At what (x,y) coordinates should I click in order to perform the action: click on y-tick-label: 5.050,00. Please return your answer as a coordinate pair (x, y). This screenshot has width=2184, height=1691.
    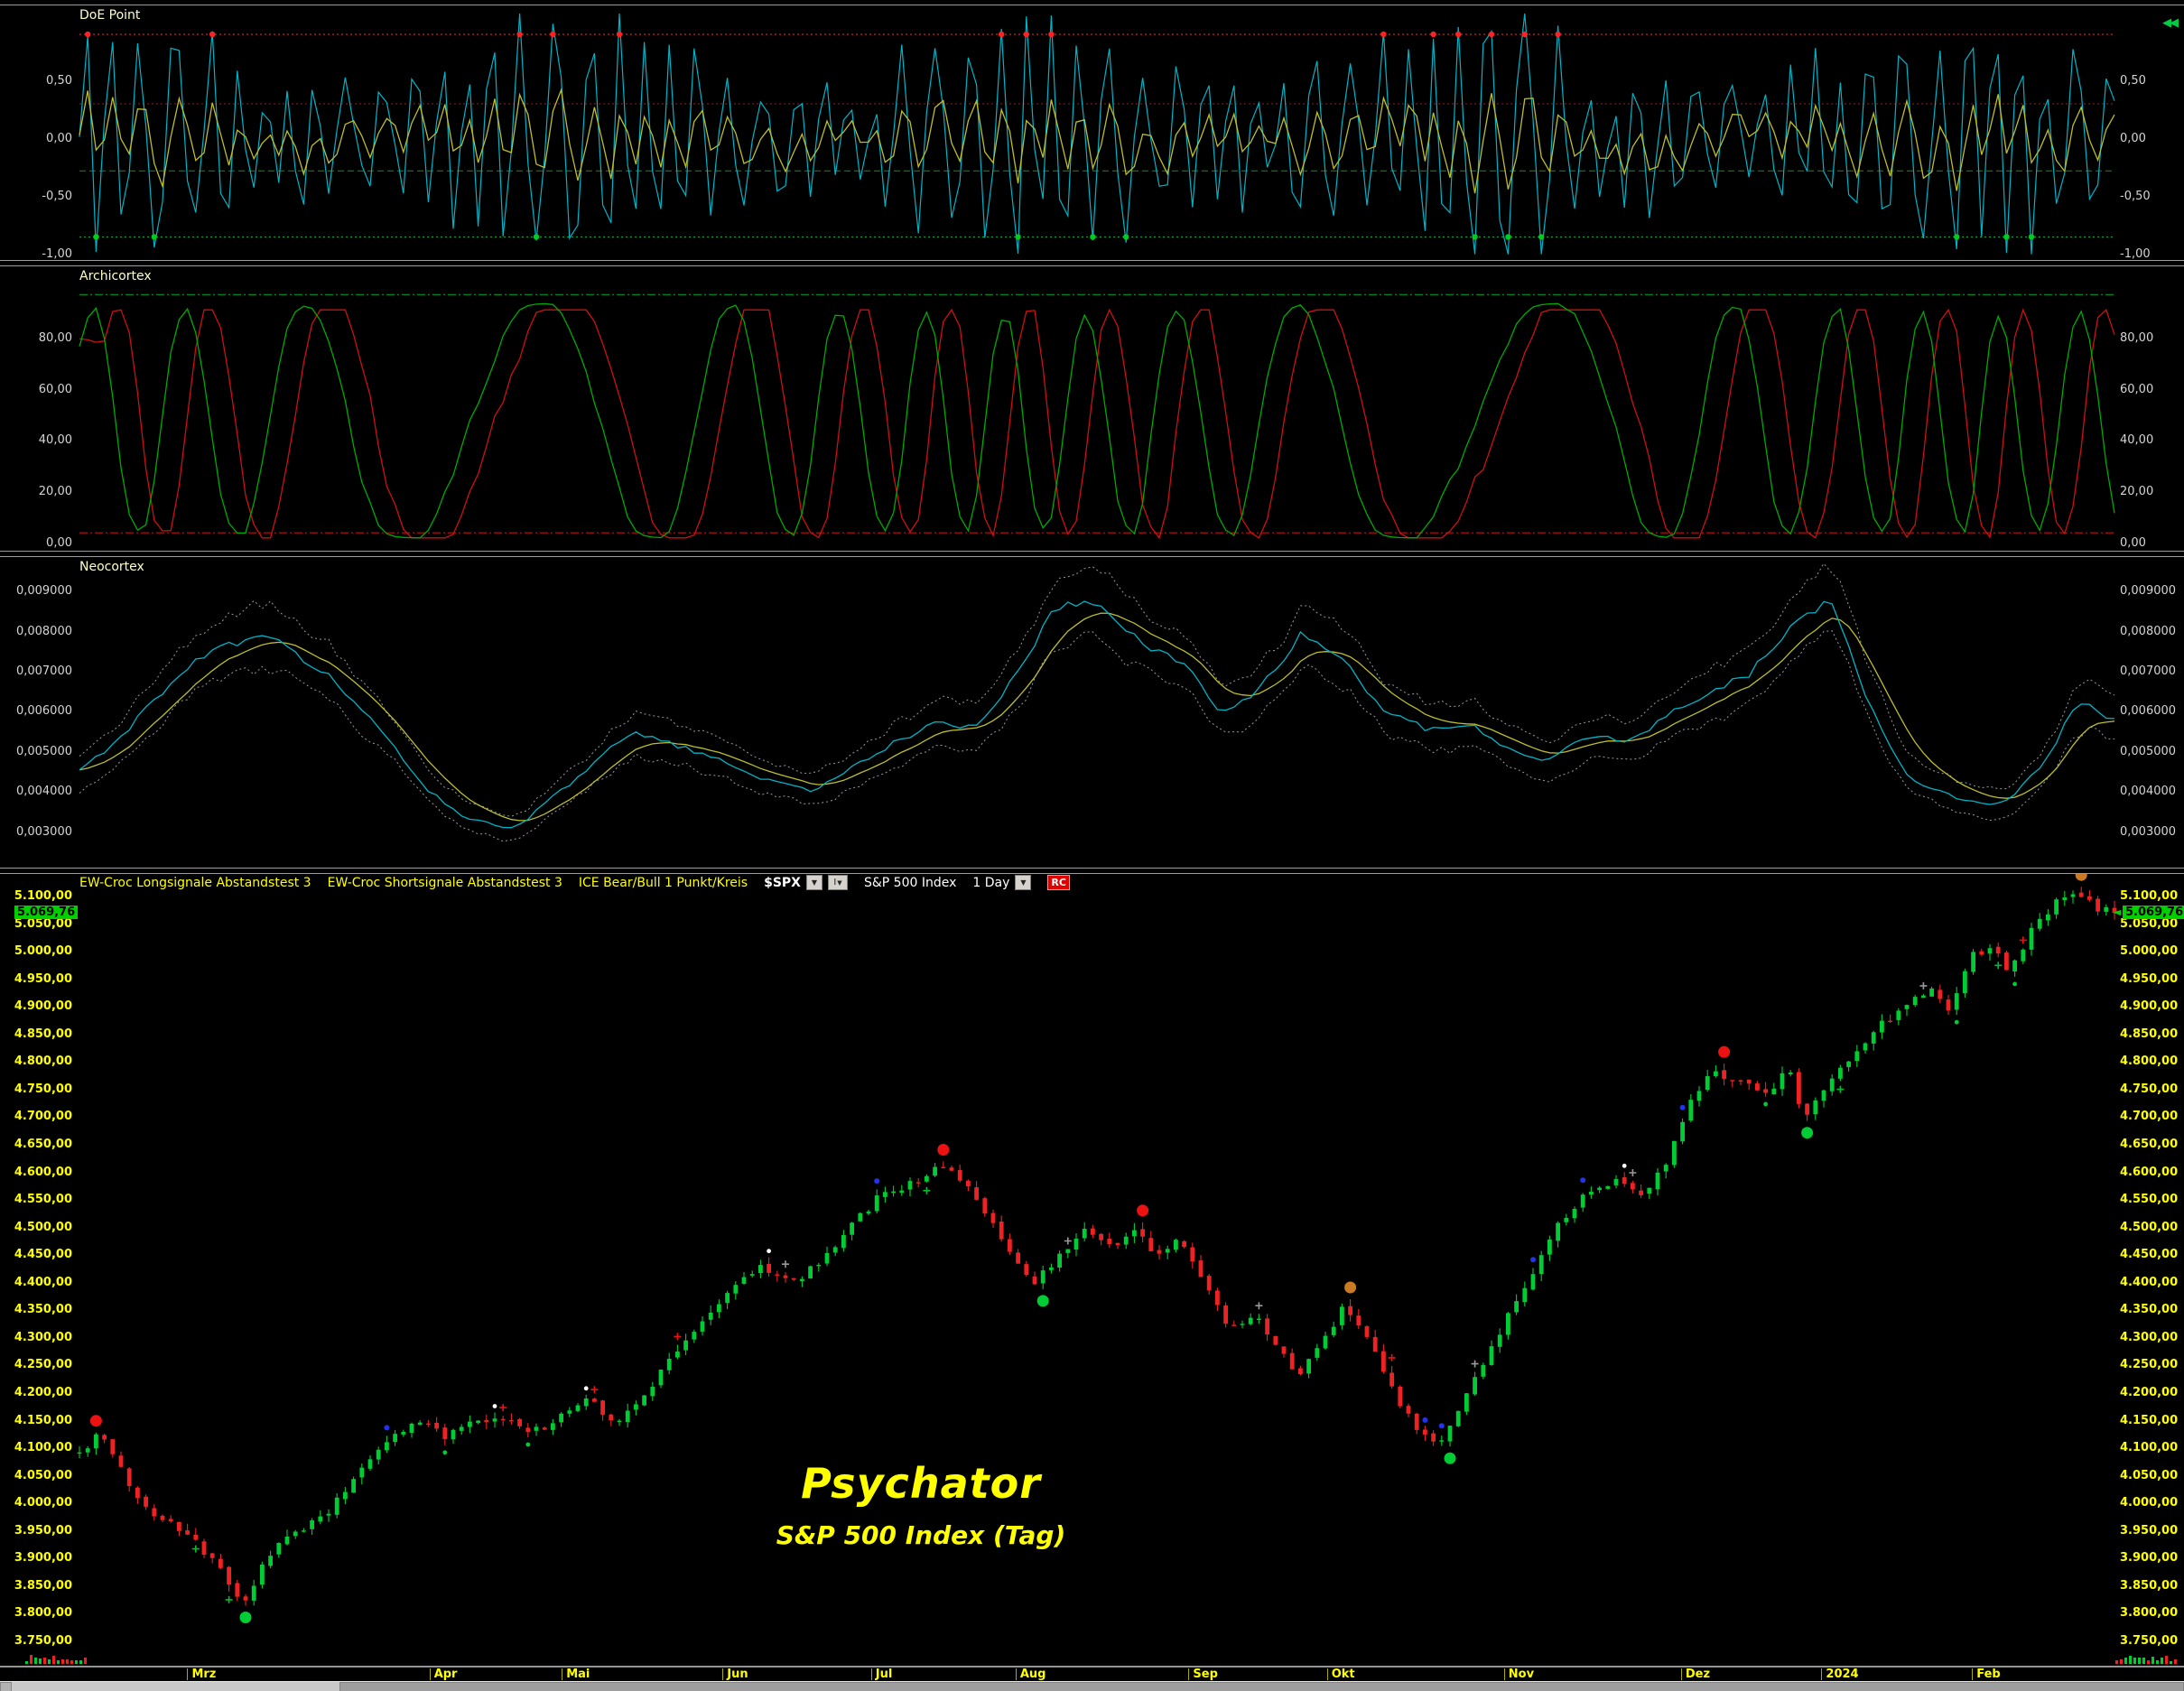
    Looking at the image, I should click on (2150, 924).